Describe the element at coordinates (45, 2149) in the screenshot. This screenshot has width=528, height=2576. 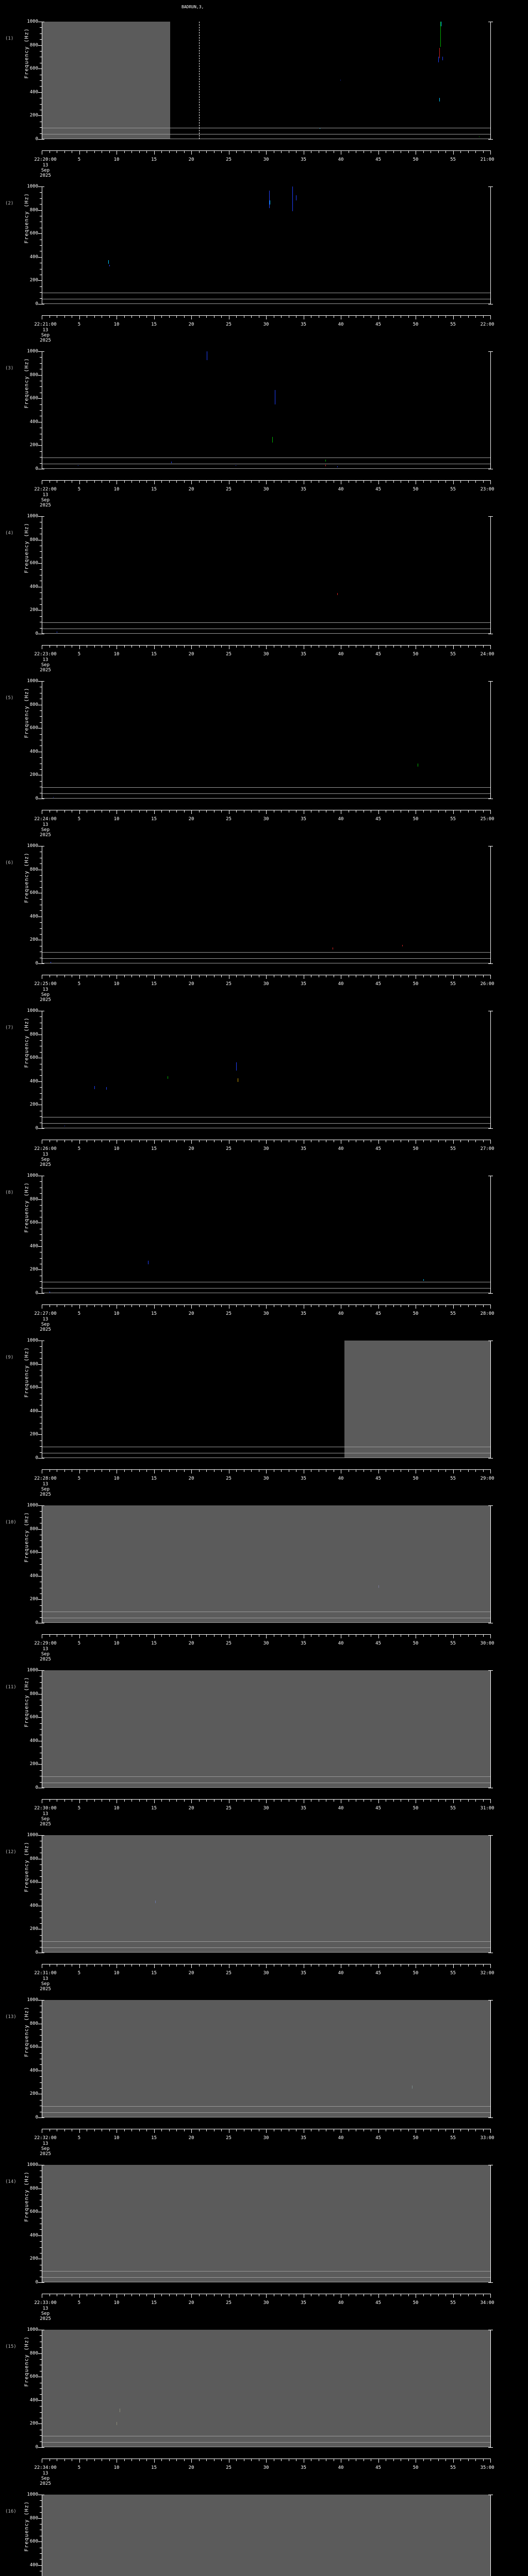
I see `x-axis-date-stamp: 13 Sep 2025` at that location.